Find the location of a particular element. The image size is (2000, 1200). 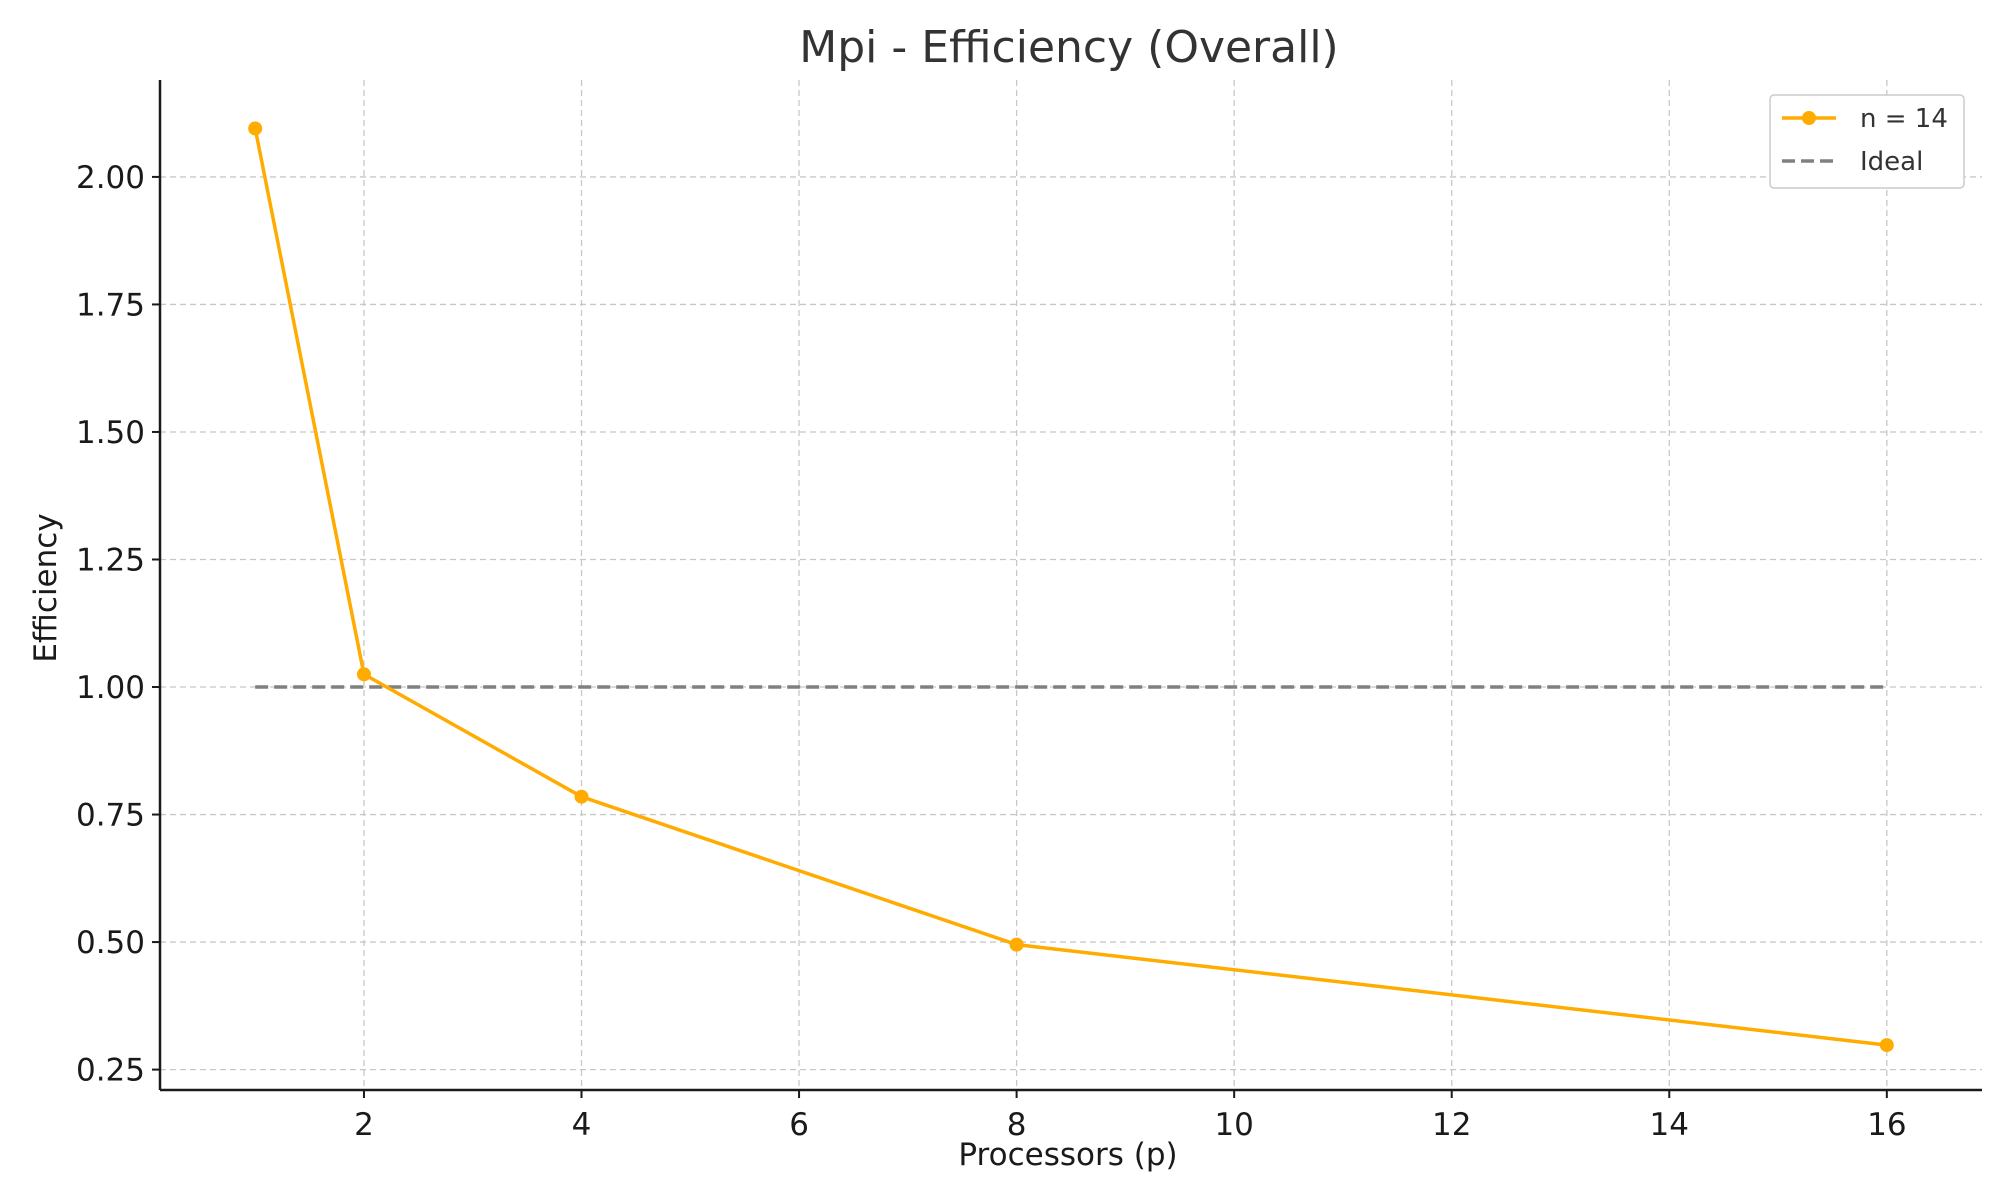

x-tick-label: 16 is located at coordinates (1886, 1125).